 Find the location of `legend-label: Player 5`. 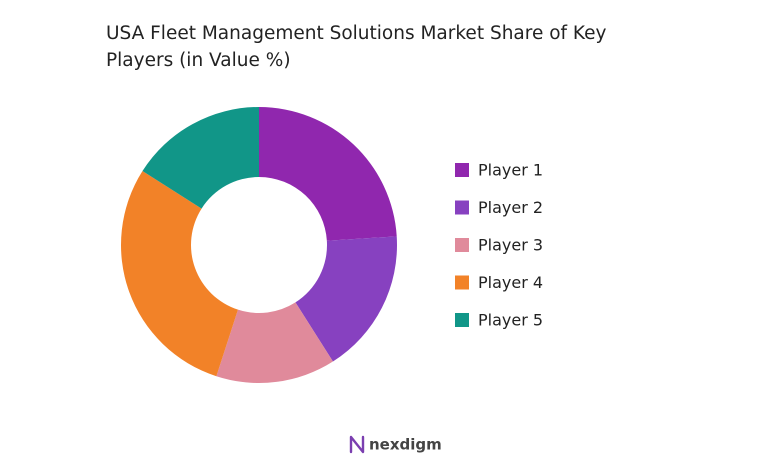

legend-label: Player 5 is located at coordinates (510, 320).